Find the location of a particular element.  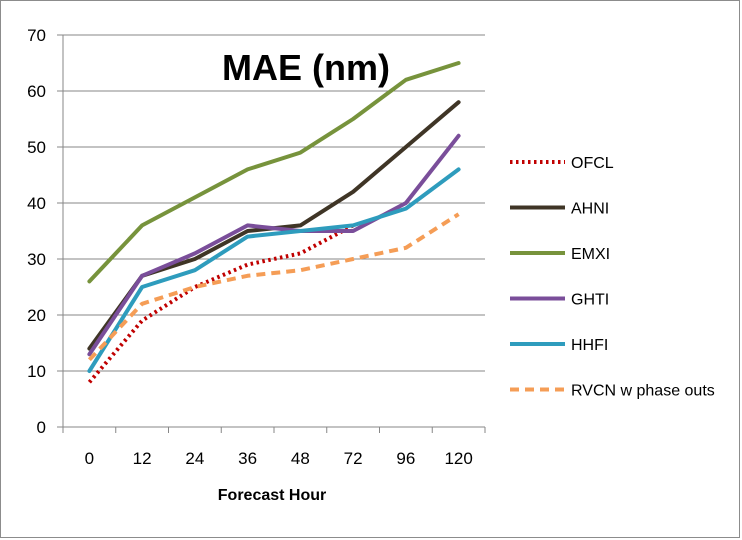

y-tick-label: 30 is located at coordinates (36, 259).